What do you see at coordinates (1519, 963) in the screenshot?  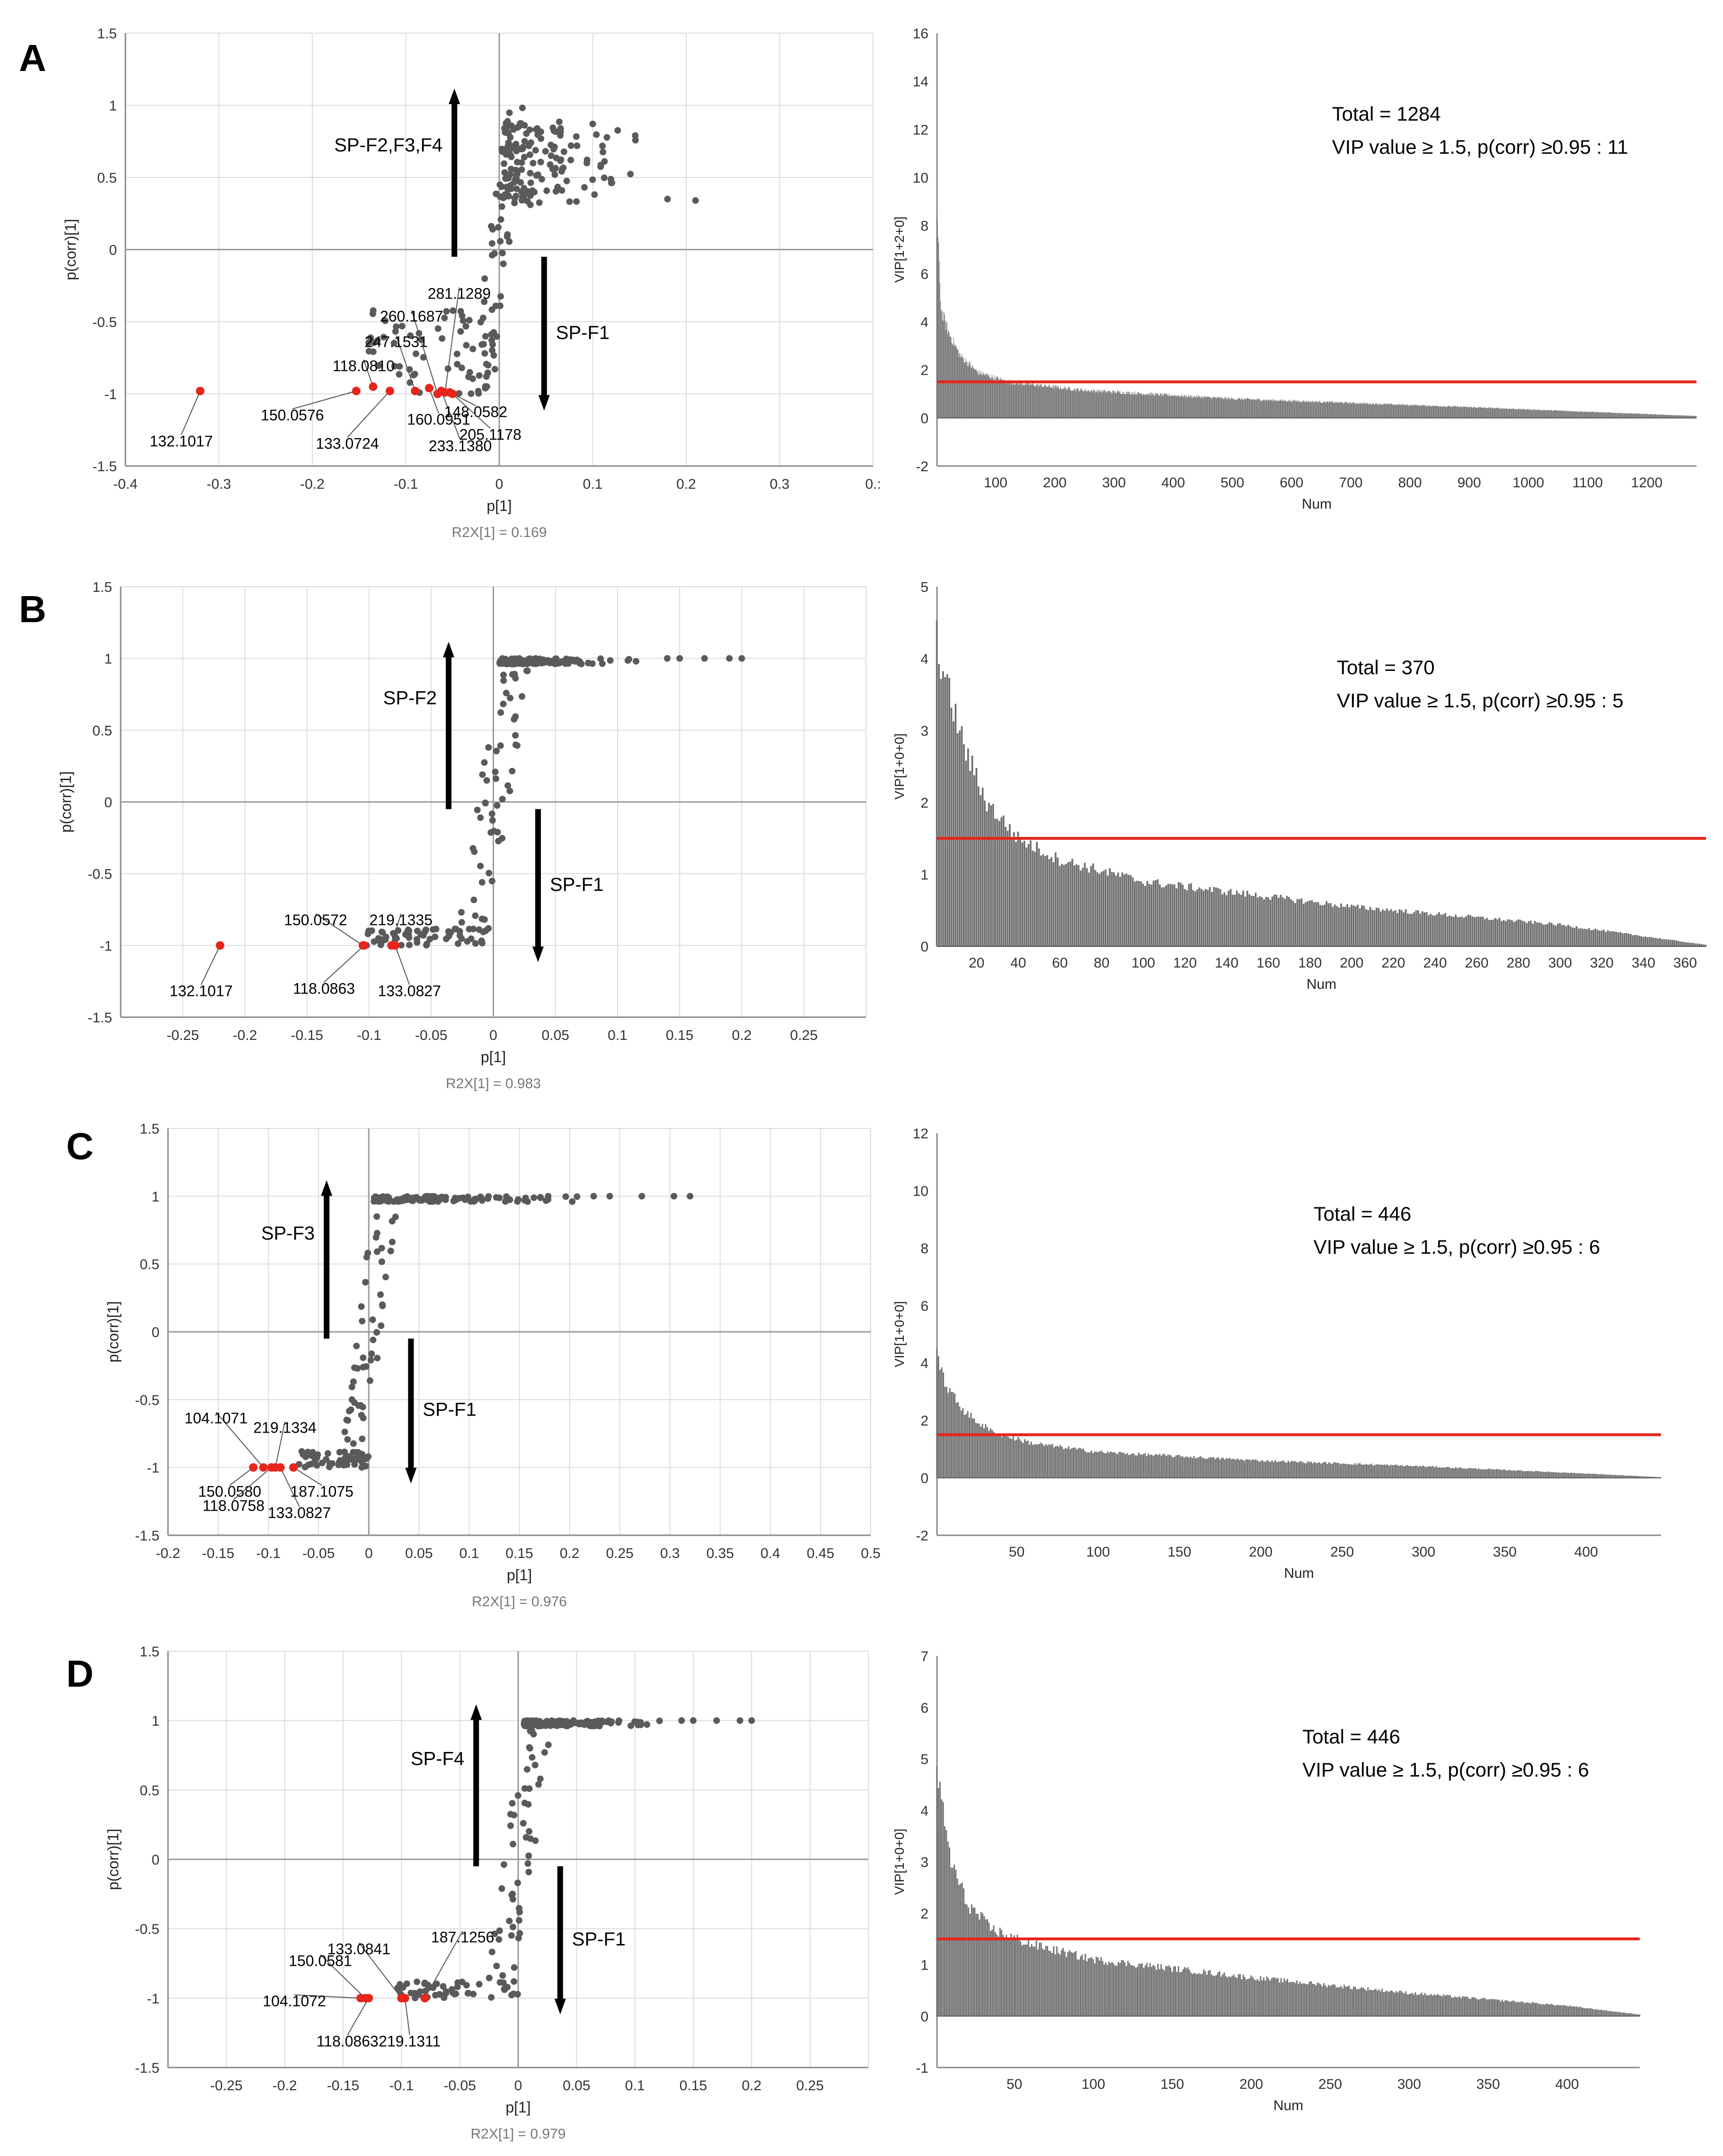 I see `x-tick-label: 280` at bounding box center [1519, 963].